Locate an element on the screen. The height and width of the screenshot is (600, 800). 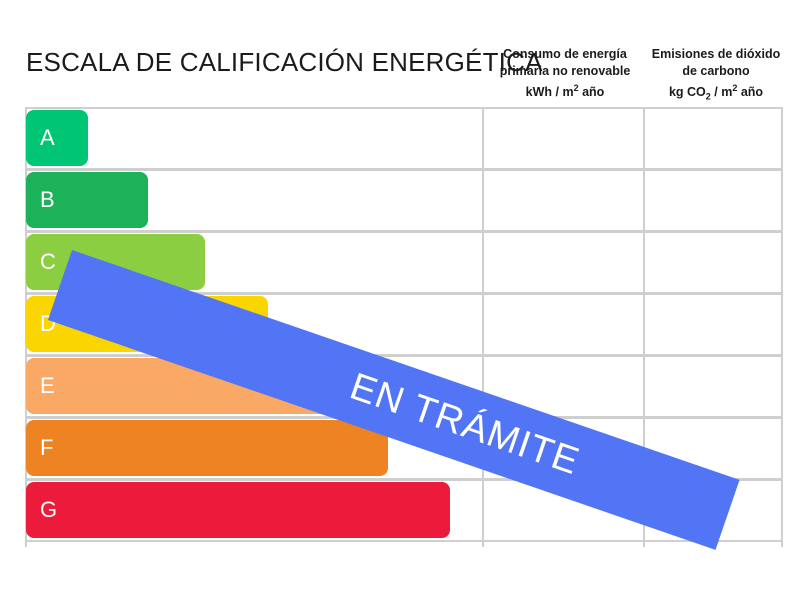
column-header-line1: Consumo de energía is located at coordinates (565, 54).